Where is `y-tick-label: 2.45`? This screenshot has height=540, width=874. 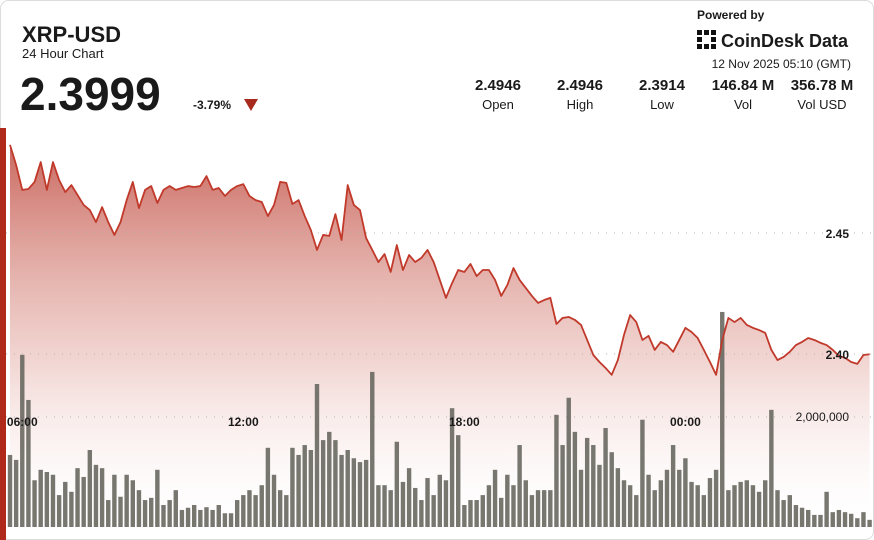 y-tick-label: 2.45 is located at coordinates (838, 234).